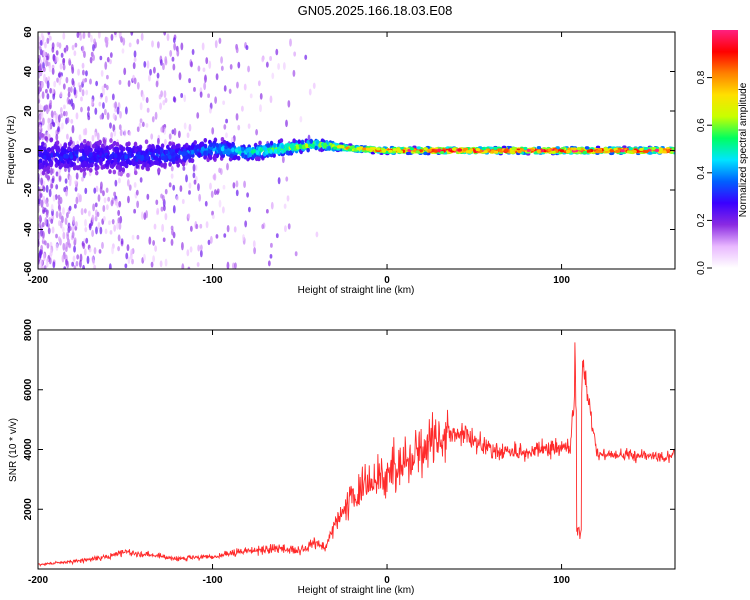 The width and height of the screenshot is (750, 600). Describe the element at coordinates (213, 580) in the screenshot. I see `snr-x-tick-label: -100` at that location.